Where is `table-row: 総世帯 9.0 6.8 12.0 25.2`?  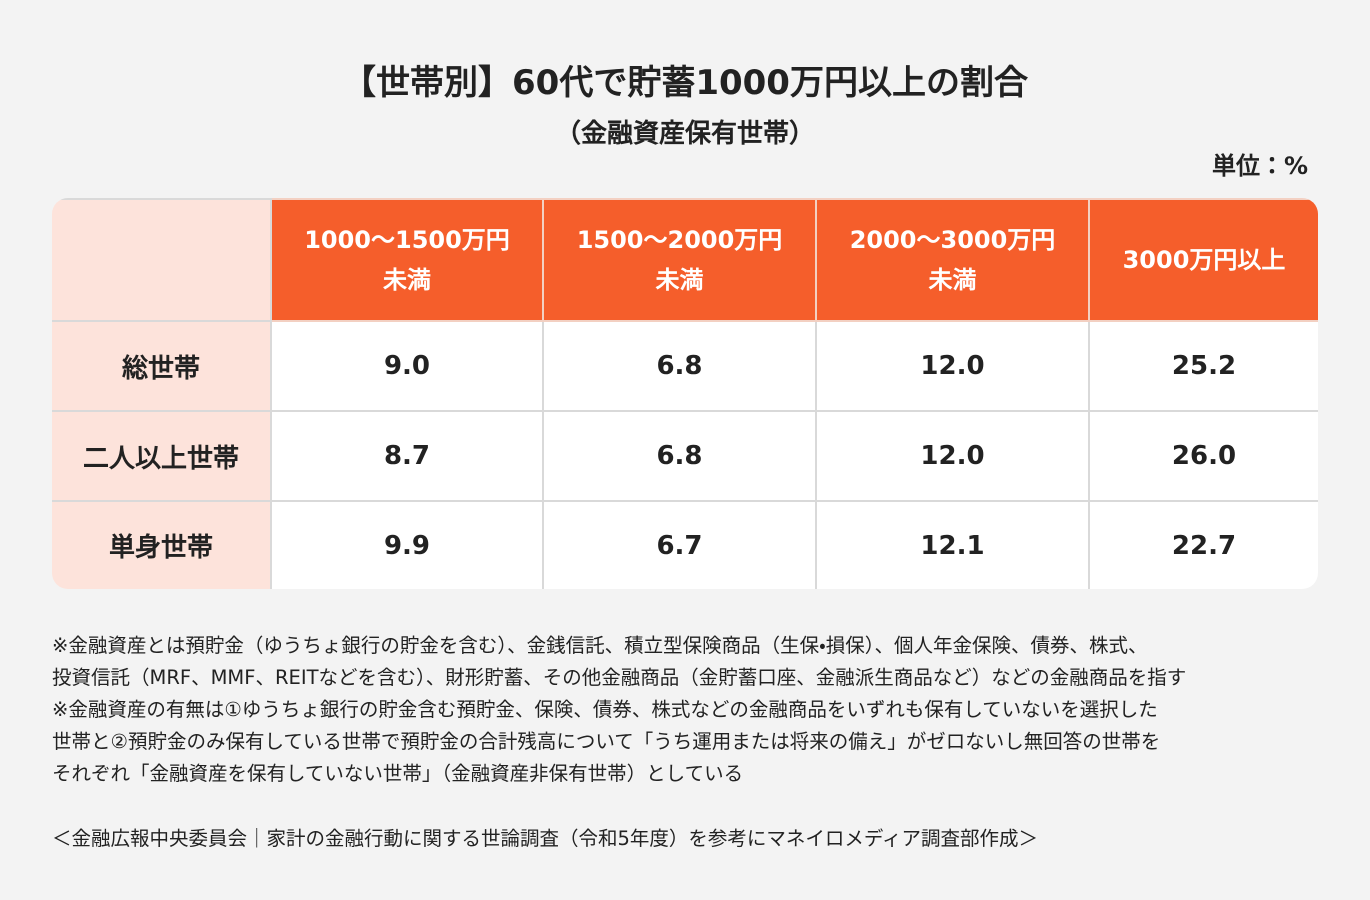
table-row: 総世帯 9.0 6.8 12.0 25.2 is located at coordinates (685, 366).